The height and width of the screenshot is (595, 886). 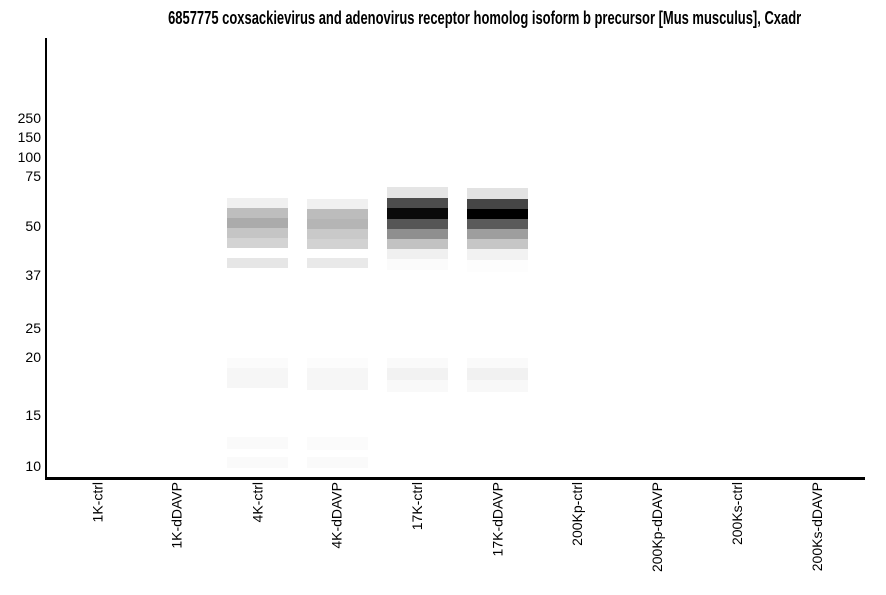 What do you see at coordinates (29, 137) in the screenshot?
I see `y-tick-label-150: 150` at bounding box center [29, 137].